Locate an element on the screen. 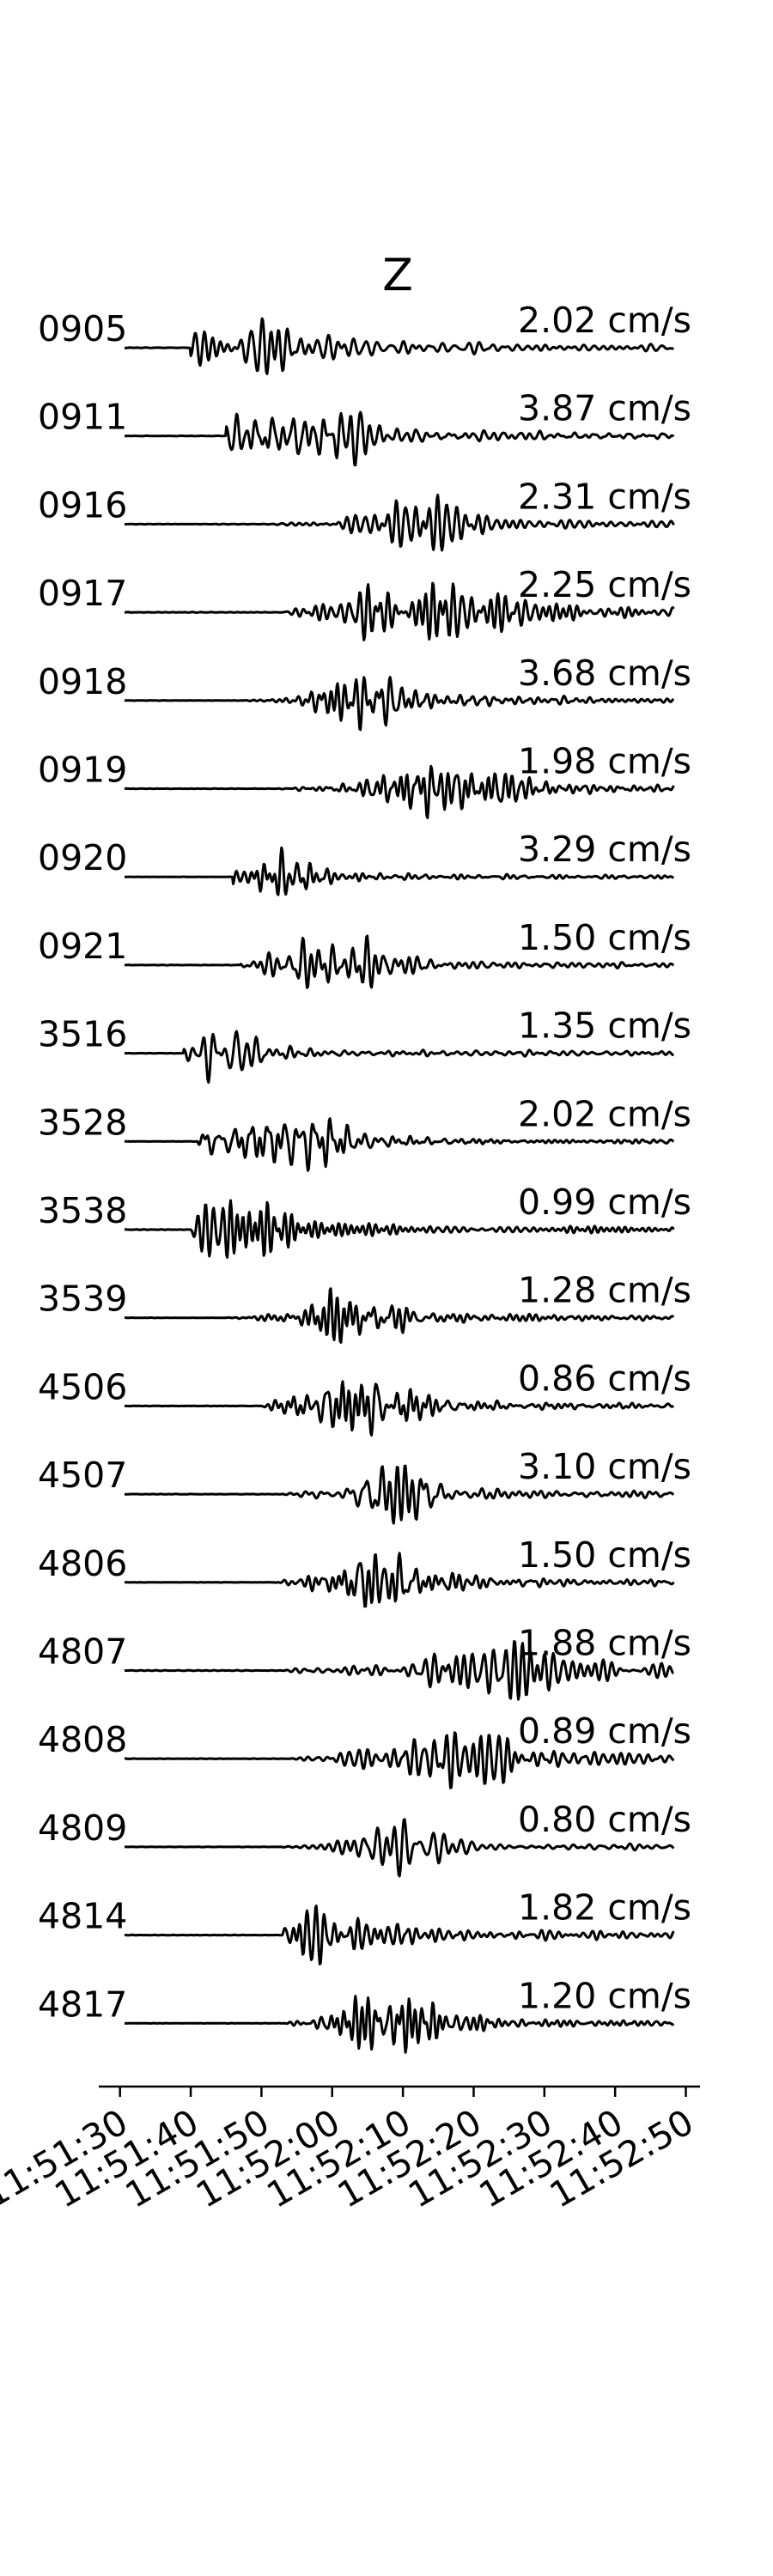  station-label-0917: 0917 is located at coordinates (82, 594).